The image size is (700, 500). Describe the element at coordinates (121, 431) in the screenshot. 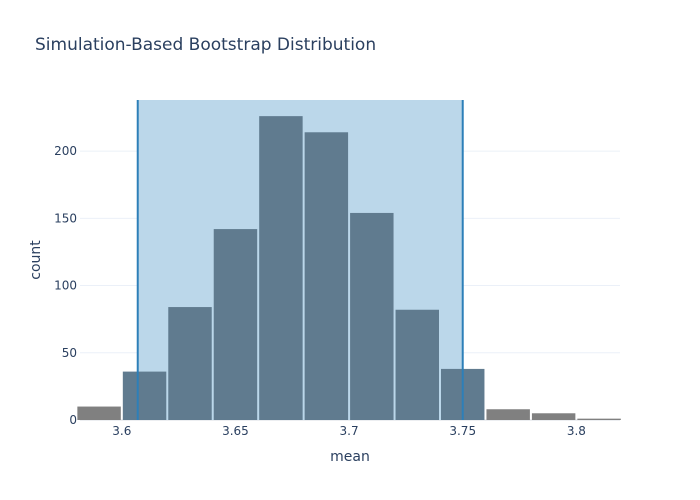

I see `x-tick-label-0: 3.6` at that location.